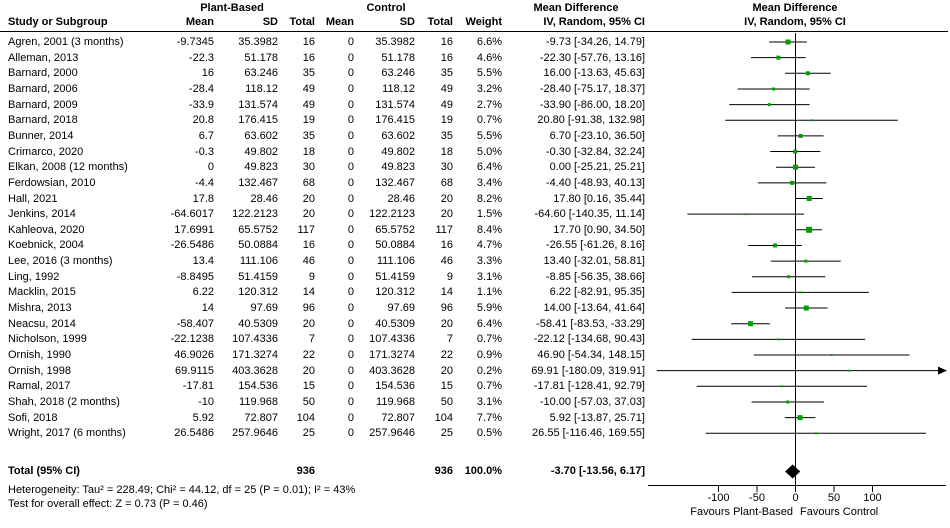  What do you see at coordinates (258, 401) in the screenshot?
I see `sd1-cell: 119.968` at bounding box center [258, 401].